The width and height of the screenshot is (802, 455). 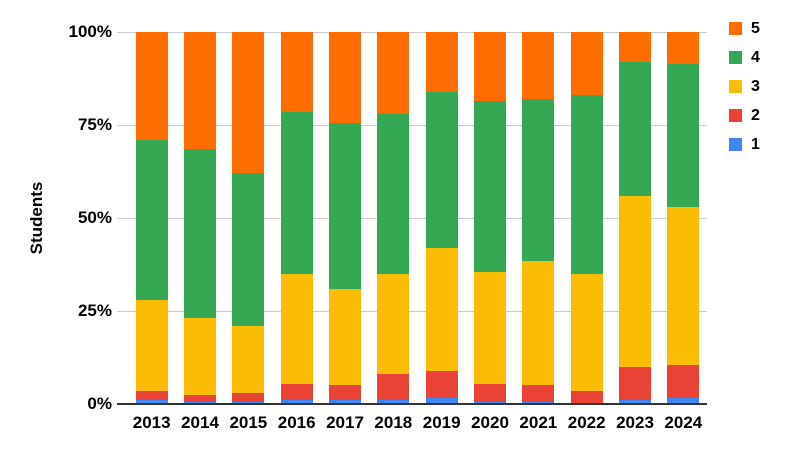 I want to click on x-tick-label-2021: 2021, so click(x=538, y=422).